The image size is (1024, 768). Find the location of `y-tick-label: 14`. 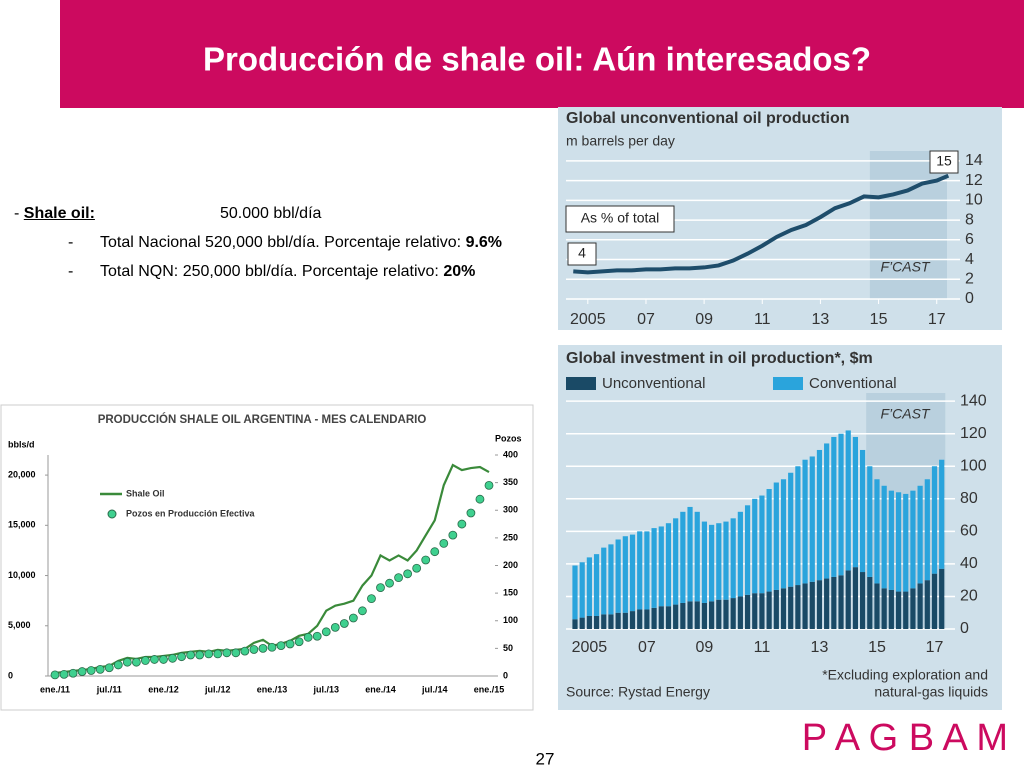

y-tick-label: 14 is located at coordinates (974, 160).